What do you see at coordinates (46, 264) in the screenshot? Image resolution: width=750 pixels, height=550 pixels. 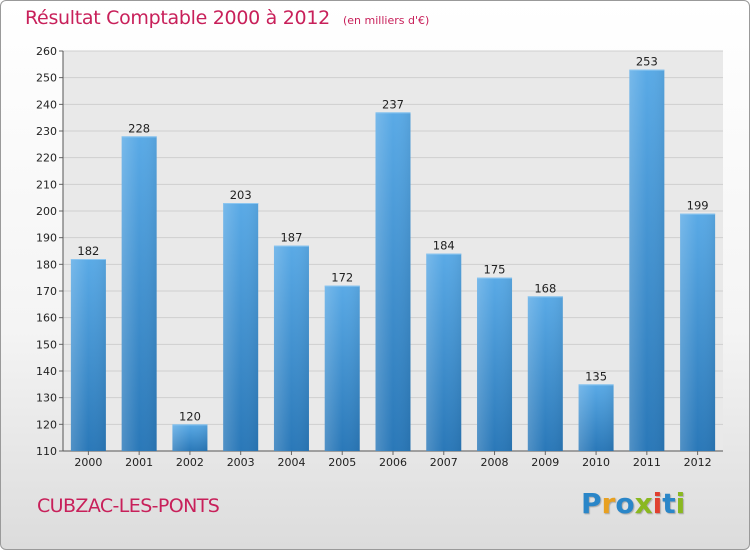 I see `y-tick-label: 180` at bounding box center [46, 264].